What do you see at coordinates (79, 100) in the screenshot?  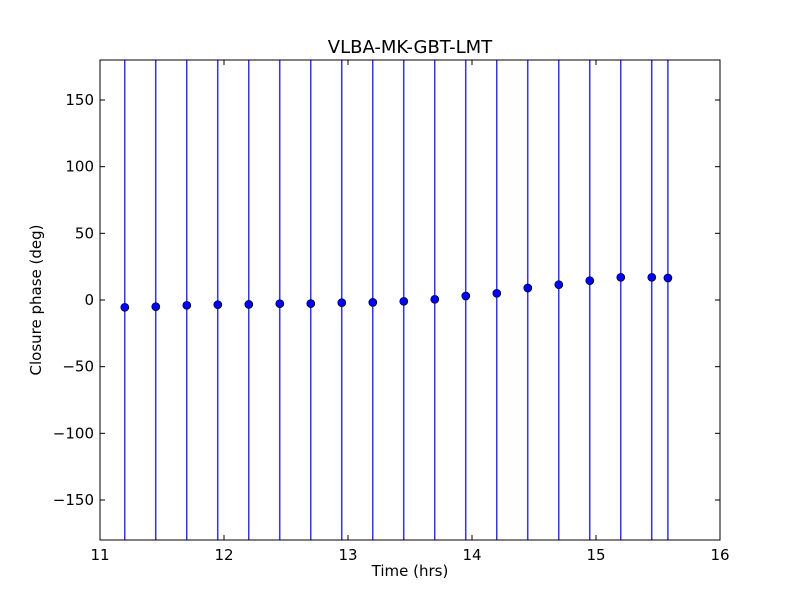 I see `y-tick-label: 150` at bounding box center [79, 100].